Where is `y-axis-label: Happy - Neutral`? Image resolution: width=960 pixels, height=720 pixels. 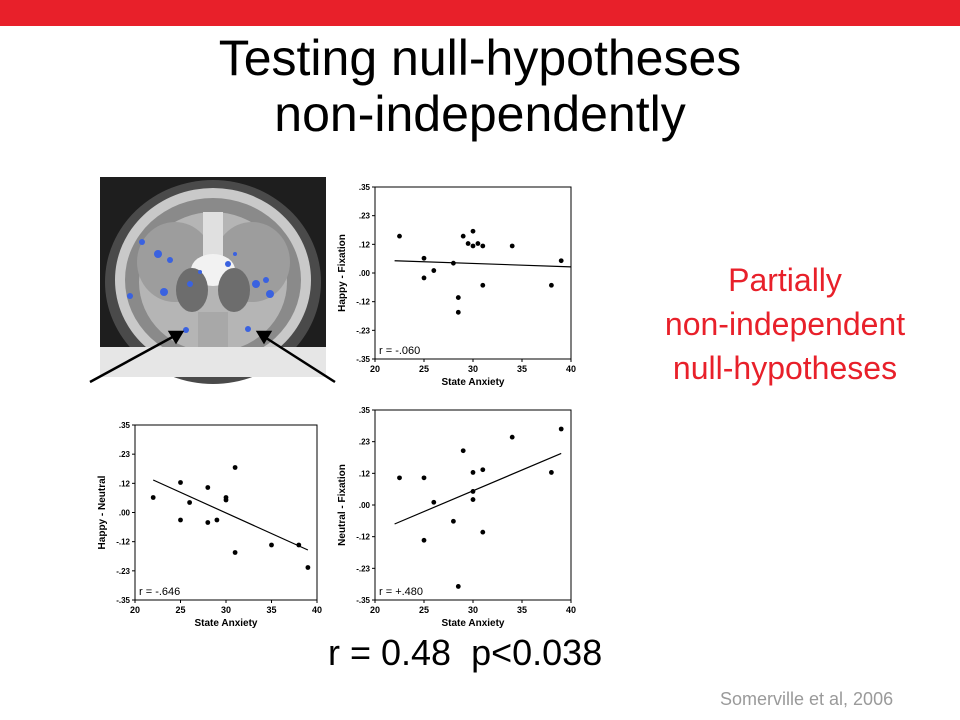 y-axis-label: Happy - Neutral is located at coordinates (102, 512).